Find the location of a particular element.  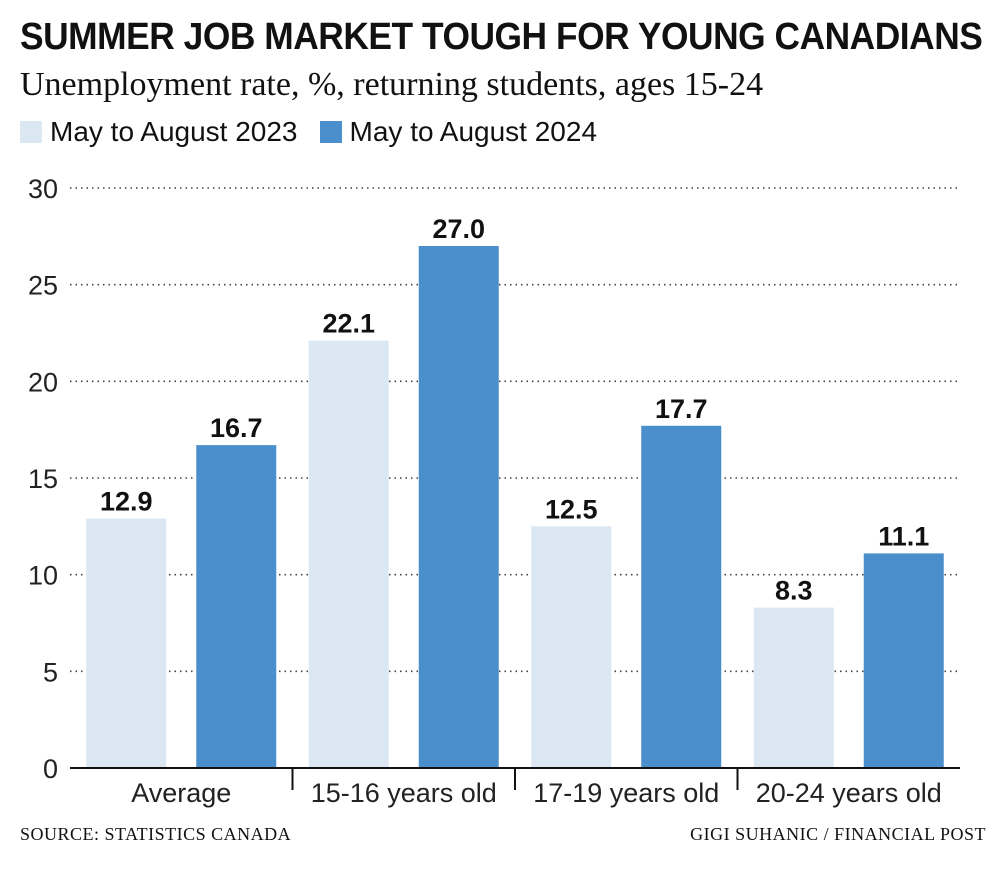

y-axis-ticks: 0 5 10 15 20 25 30 is located at coordinates (43, 479).